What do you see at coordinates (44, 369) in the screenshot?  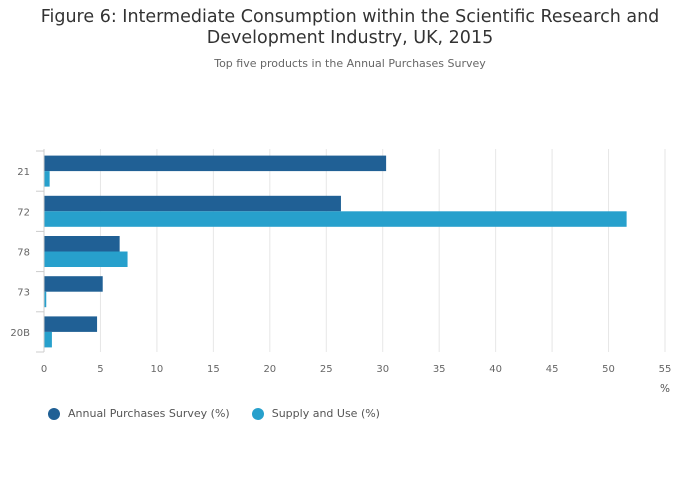 I see `x-tick-label-0: 0` at bounding box center [44, 369].